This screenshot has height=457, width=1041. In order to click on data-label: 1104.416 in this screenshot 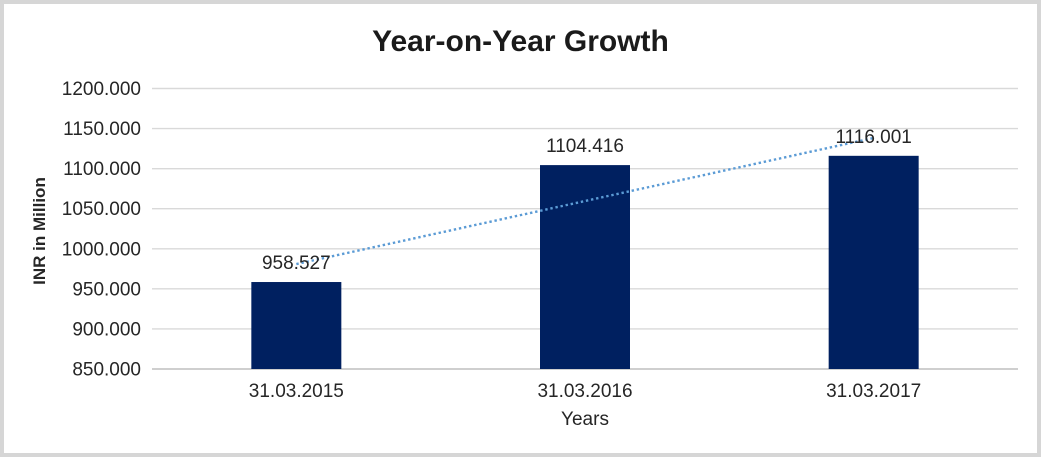, I will do `click(585, 146)`.